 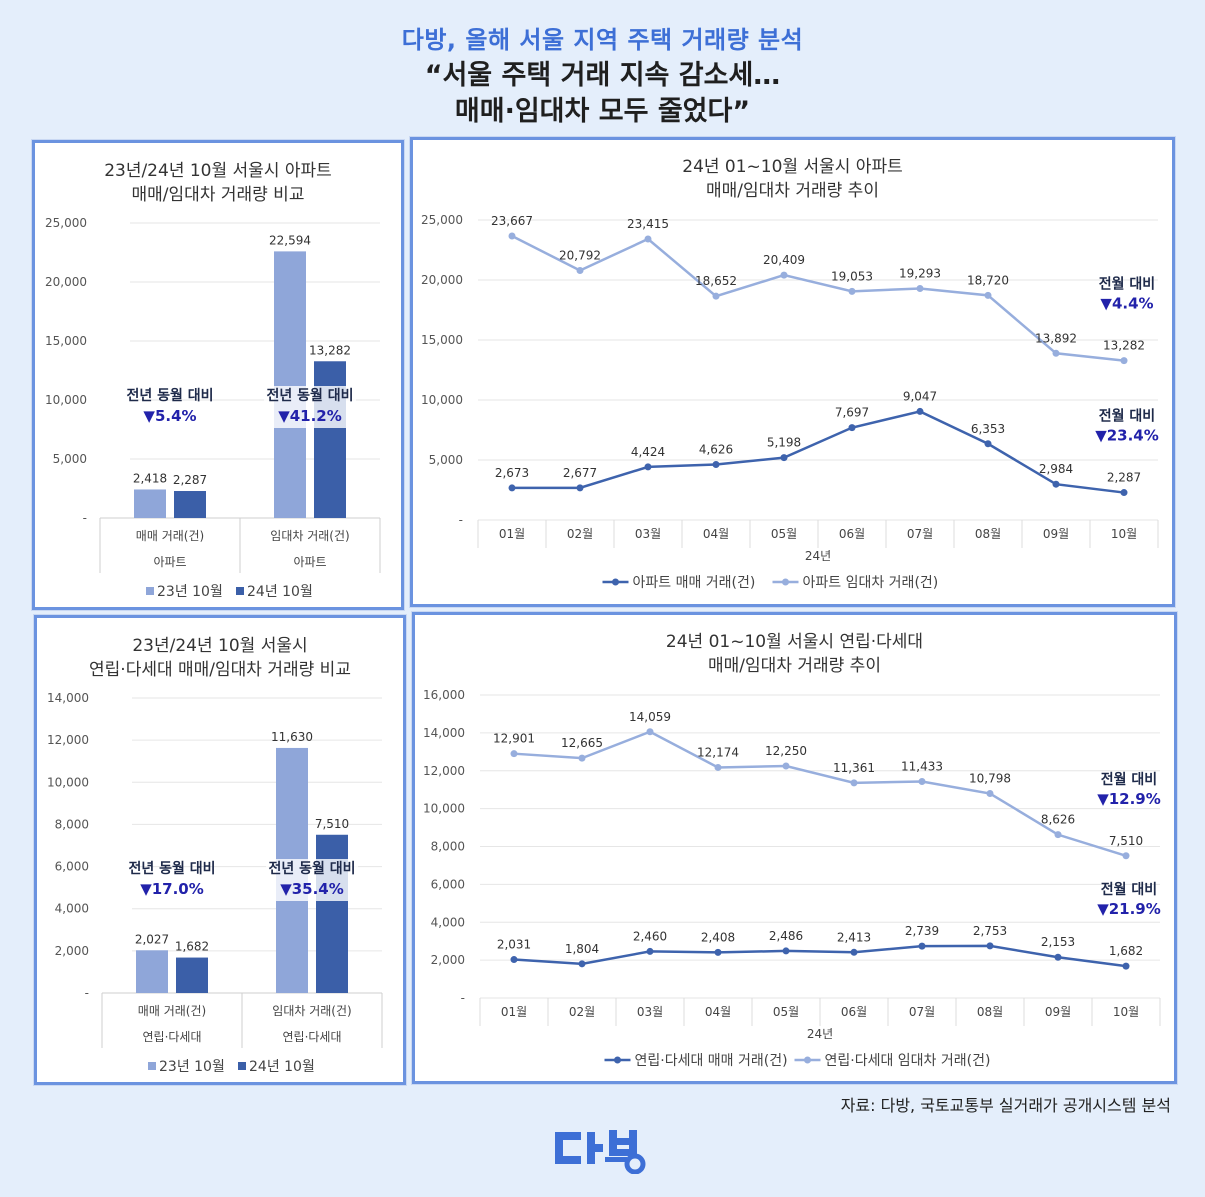 What do you see at coordinates (512, 473) in the screenshot?
I see `point-data-label: 2,673` at bounding box center [512, 473].